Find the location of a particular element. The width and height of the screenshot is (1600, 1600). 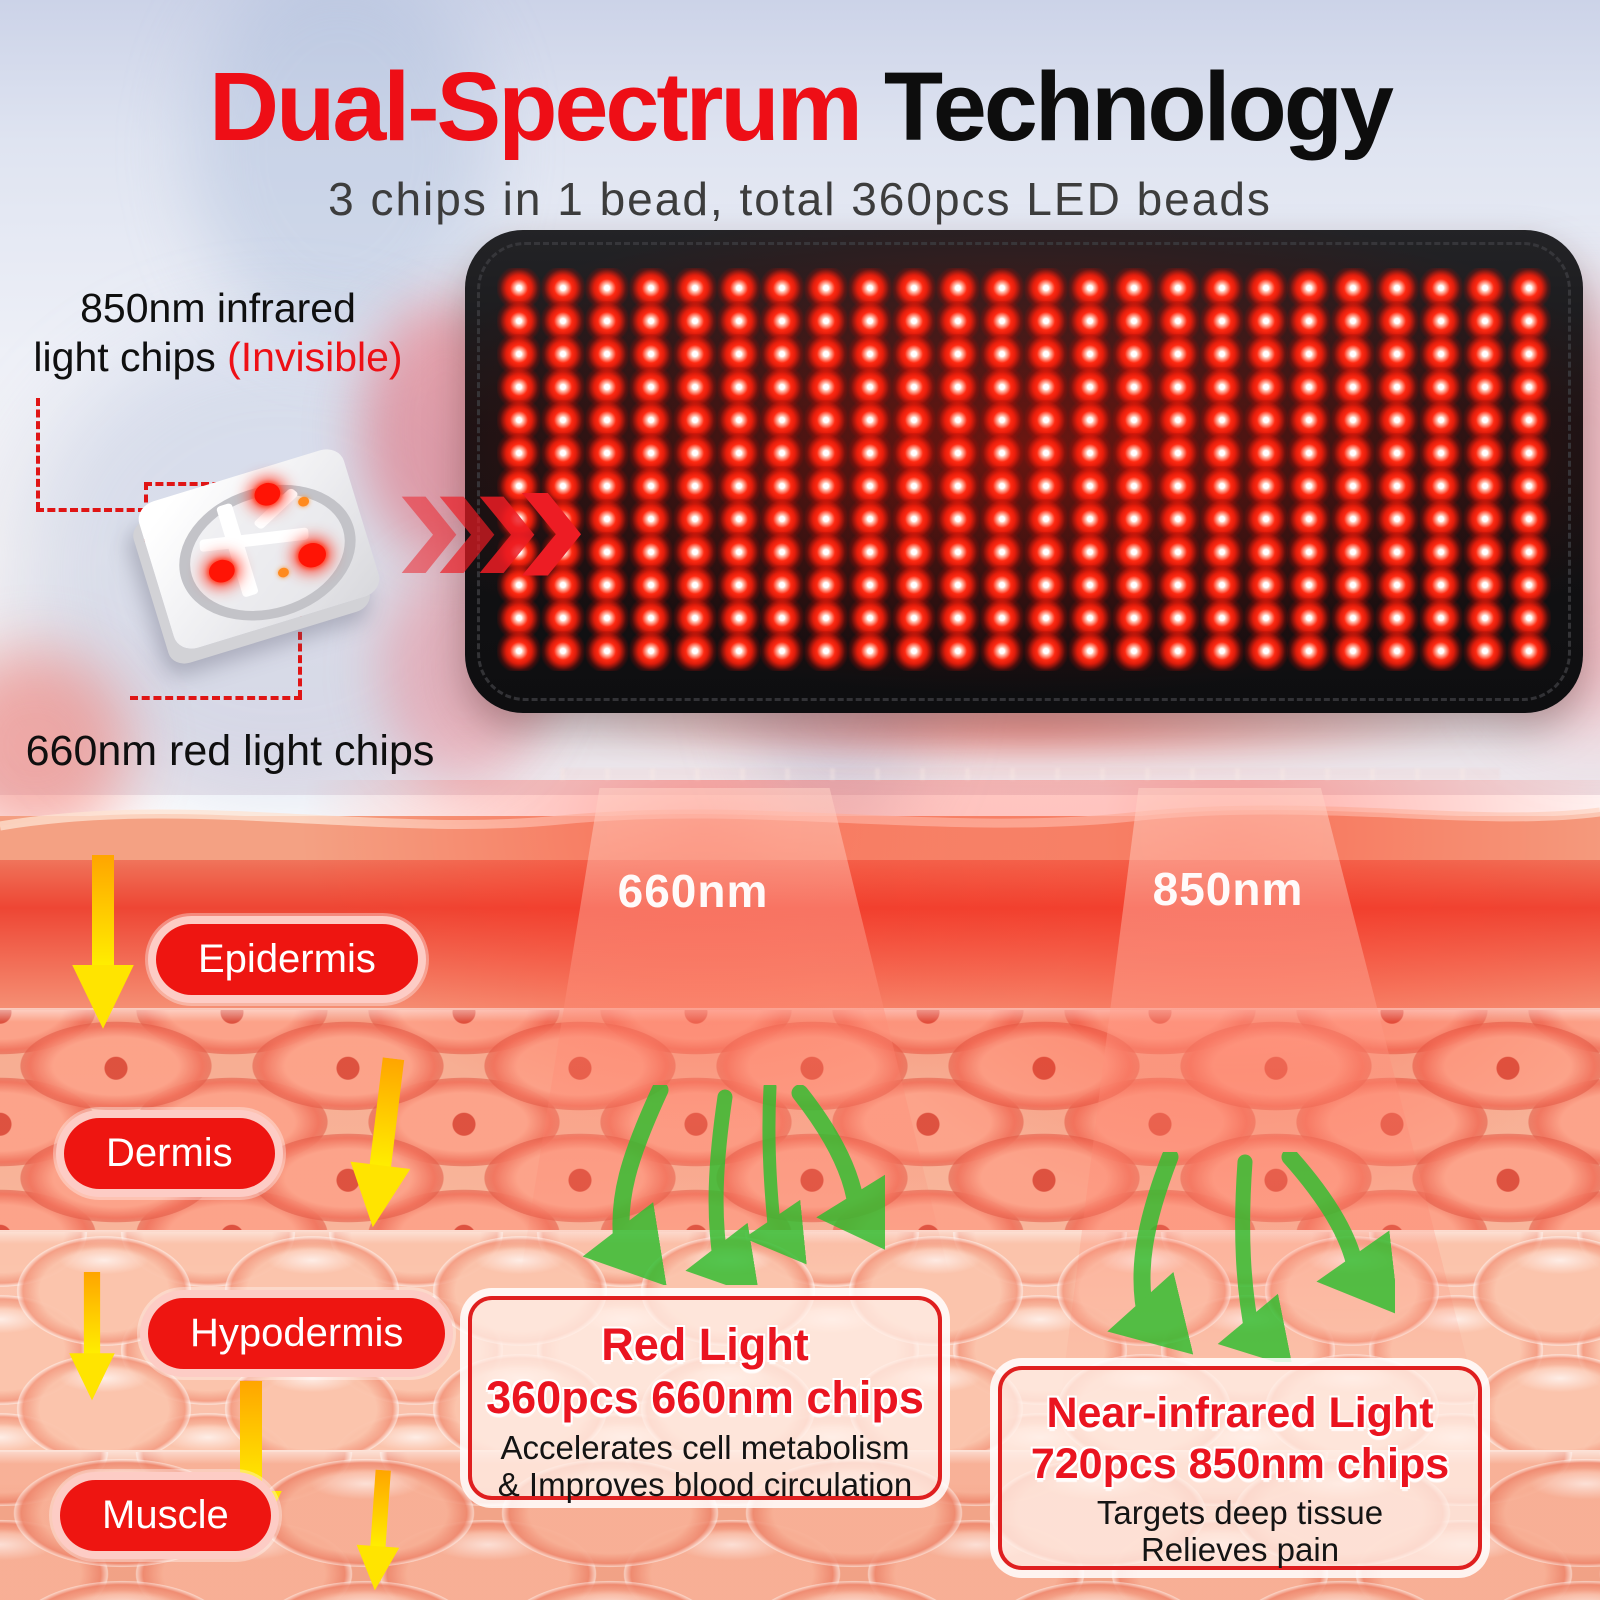

callout-850nm-line1: 850nm infrared is located at coordinates (218, 308).